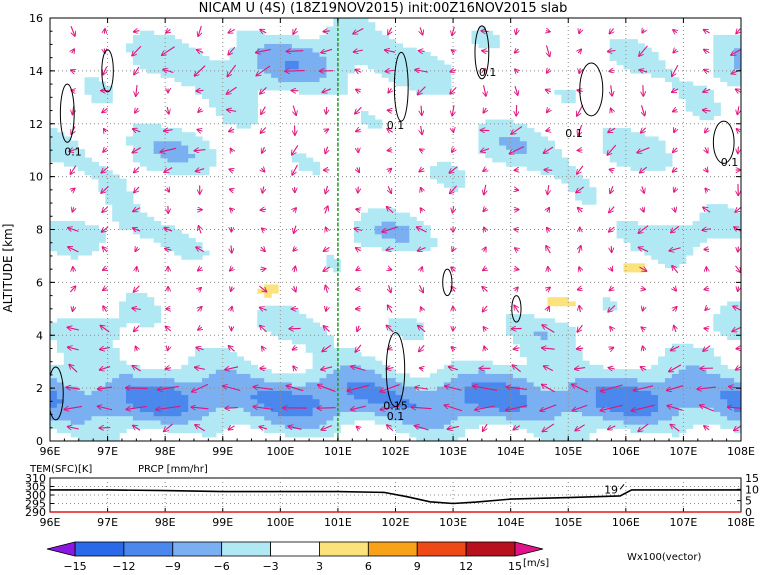  I want to click on x-tick-label: 108E, so click(741, 451).